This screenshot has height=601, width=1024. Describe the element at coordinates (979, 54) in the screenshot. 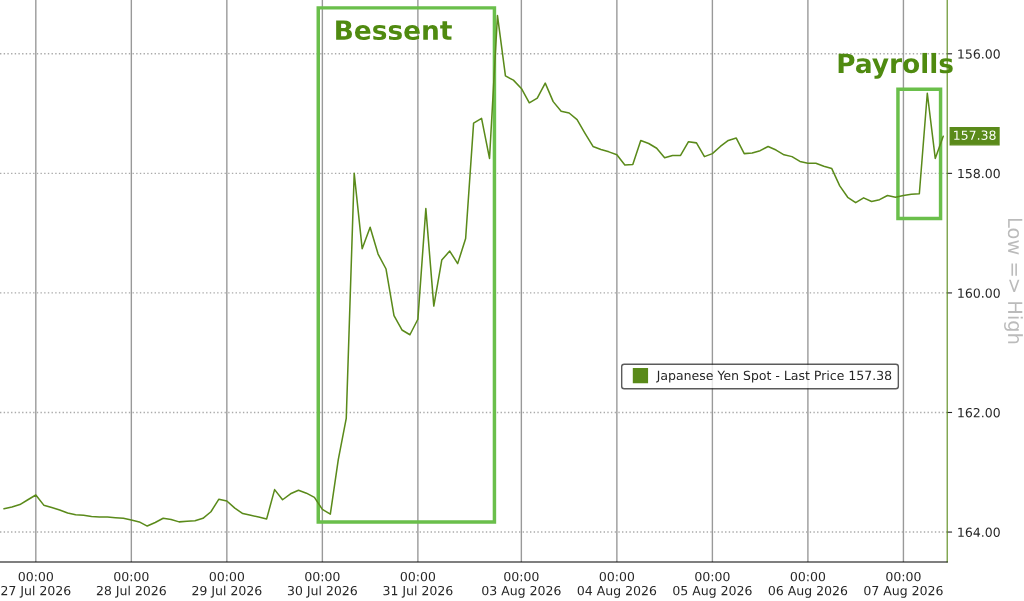

I see `y-tick-label: 156.00` at that location.